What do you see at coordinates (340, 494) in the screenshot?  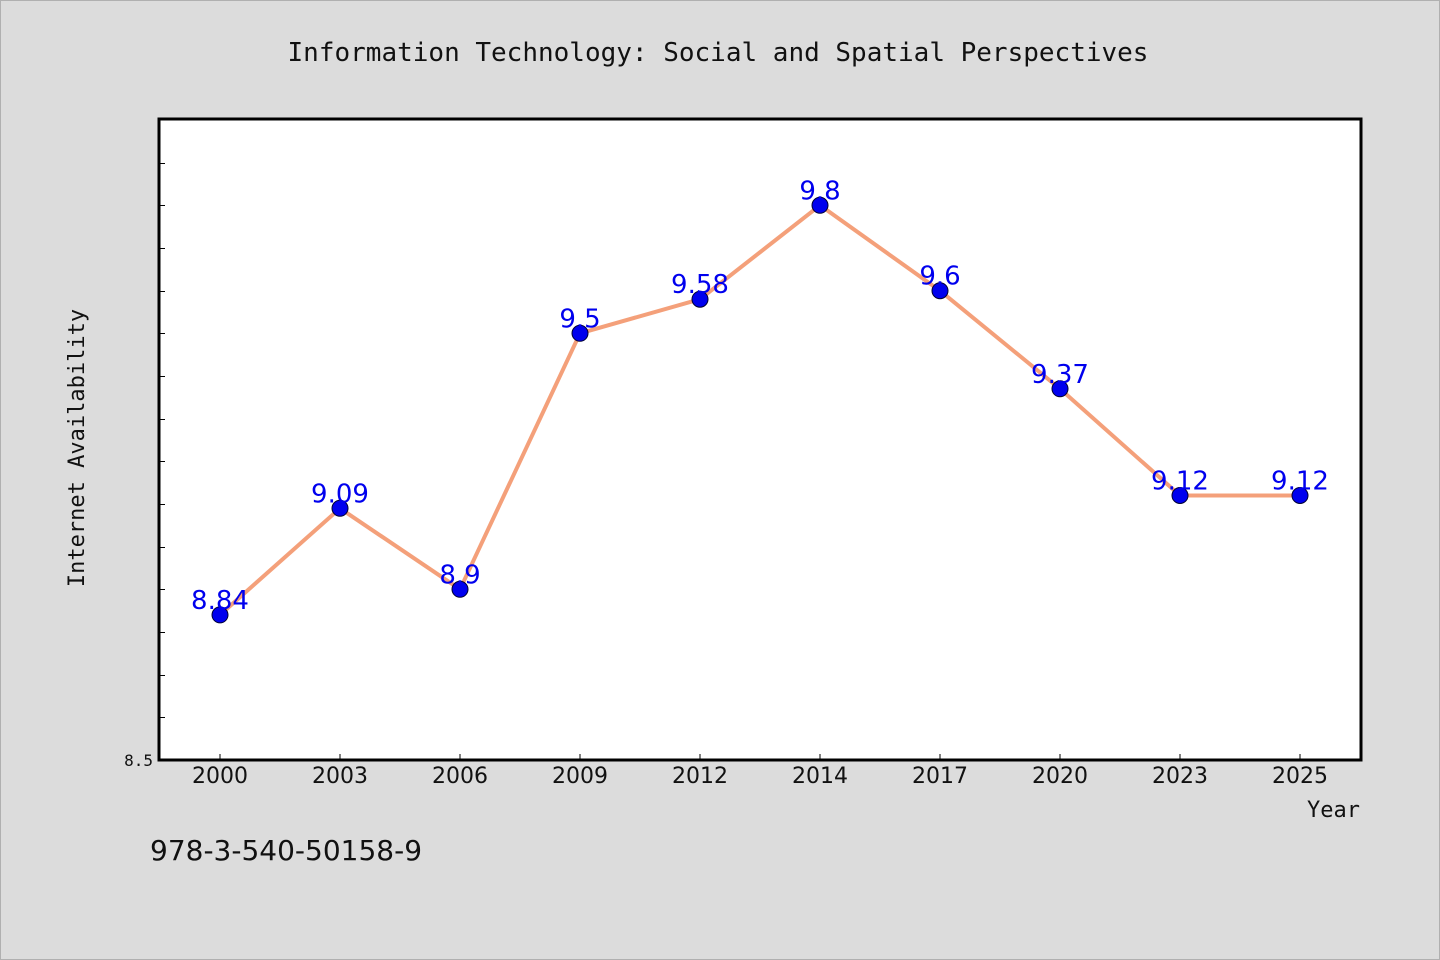 I see `data-label: 9.09` at bounding box center [340, 494].